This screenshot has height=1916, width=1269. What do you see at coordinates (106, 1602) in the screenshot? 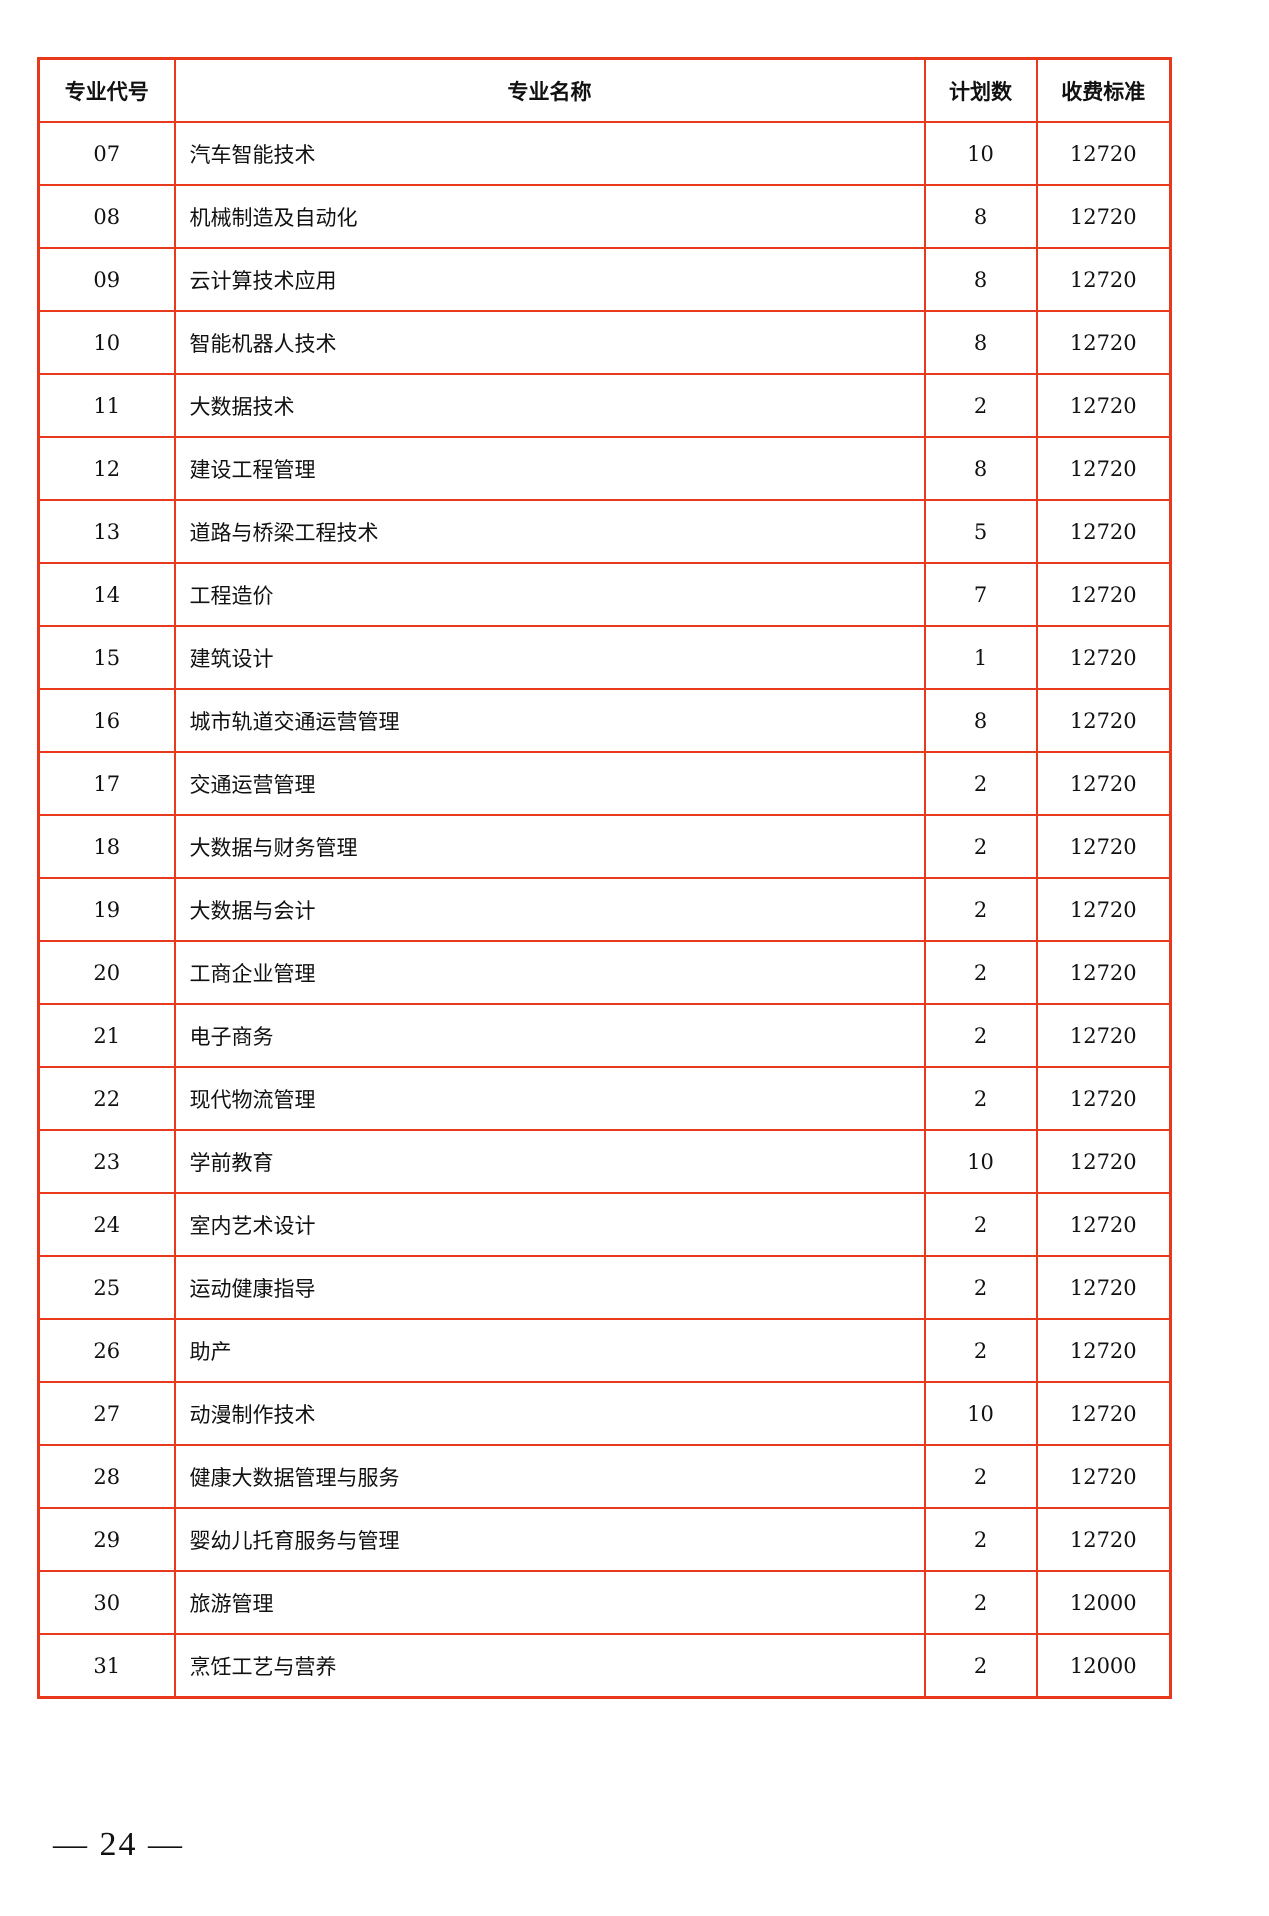
I see `cell-major-code: 30` at bounding box center [106, 1602].